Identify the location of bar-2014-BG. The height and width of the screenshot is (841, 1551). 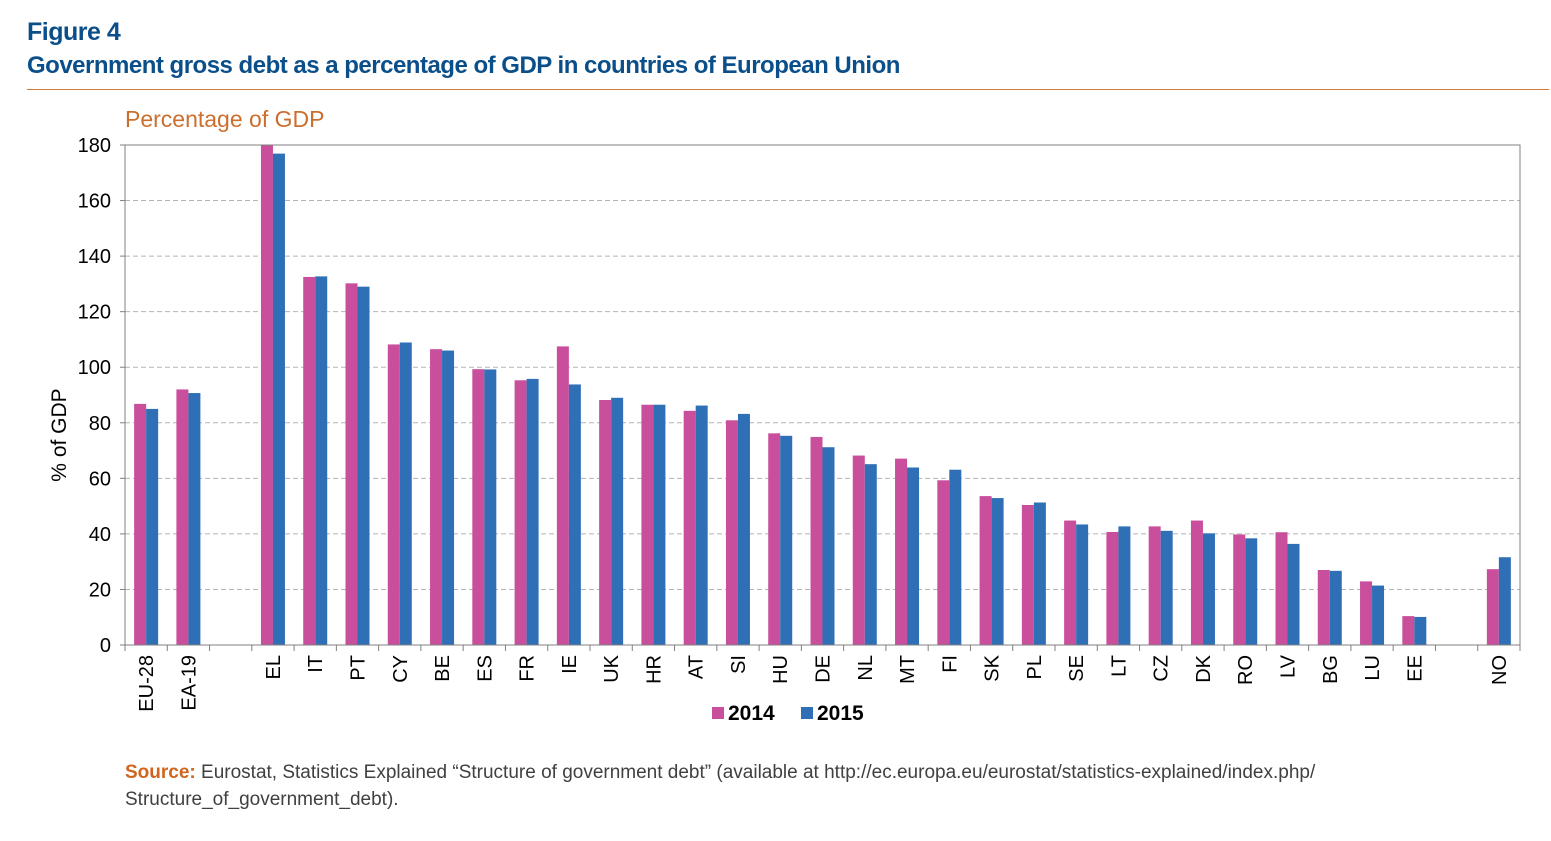
(1323, 607).